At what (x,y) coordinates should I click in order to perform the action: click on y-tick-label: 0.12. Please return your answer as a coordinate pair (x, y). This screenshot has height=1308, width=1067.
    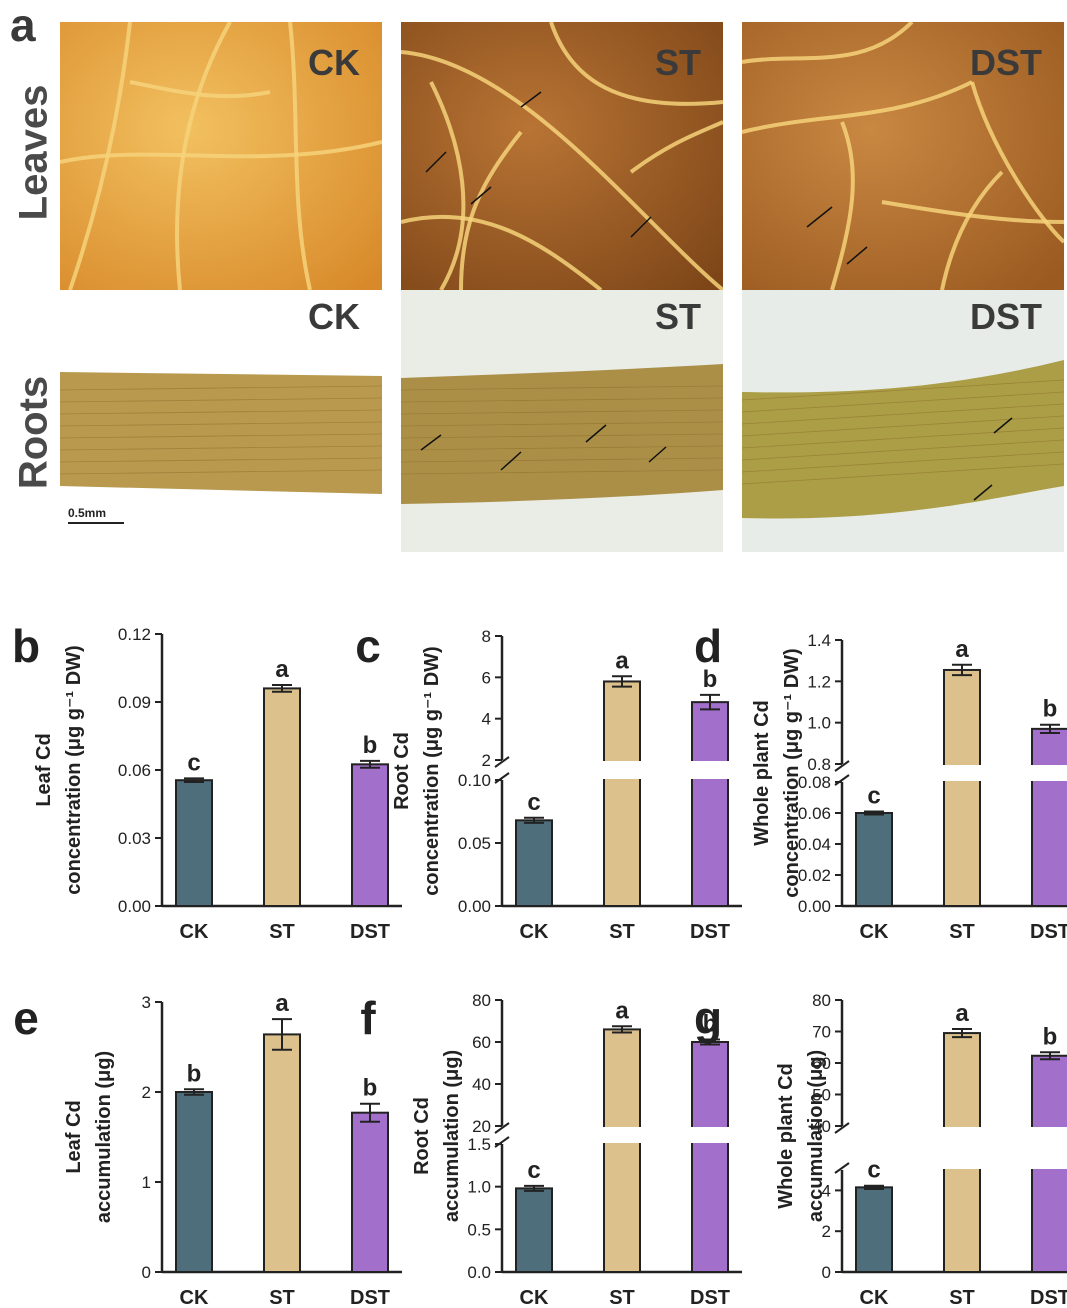
    Looking at the image, I should click on (134, 634).